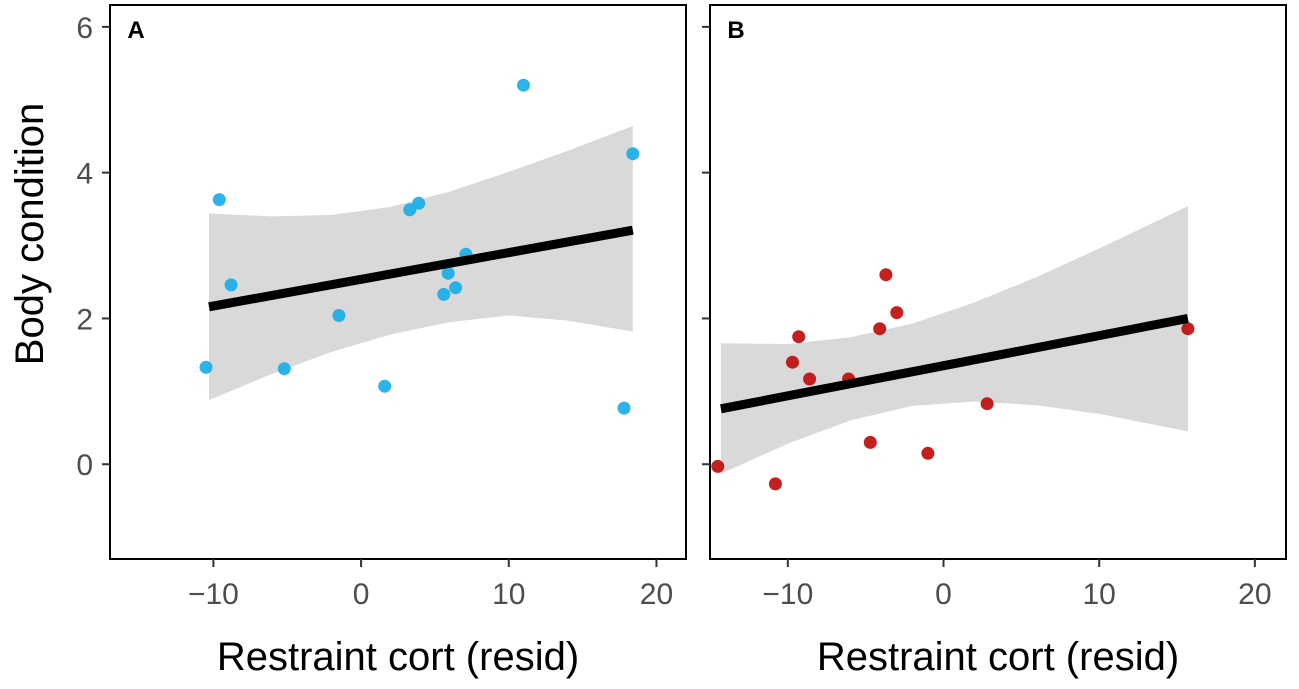 The height and width of the screenshot is (689, 1299). I want to click on panel-b-x-tick-label-3: 20, so click(1254, 594).